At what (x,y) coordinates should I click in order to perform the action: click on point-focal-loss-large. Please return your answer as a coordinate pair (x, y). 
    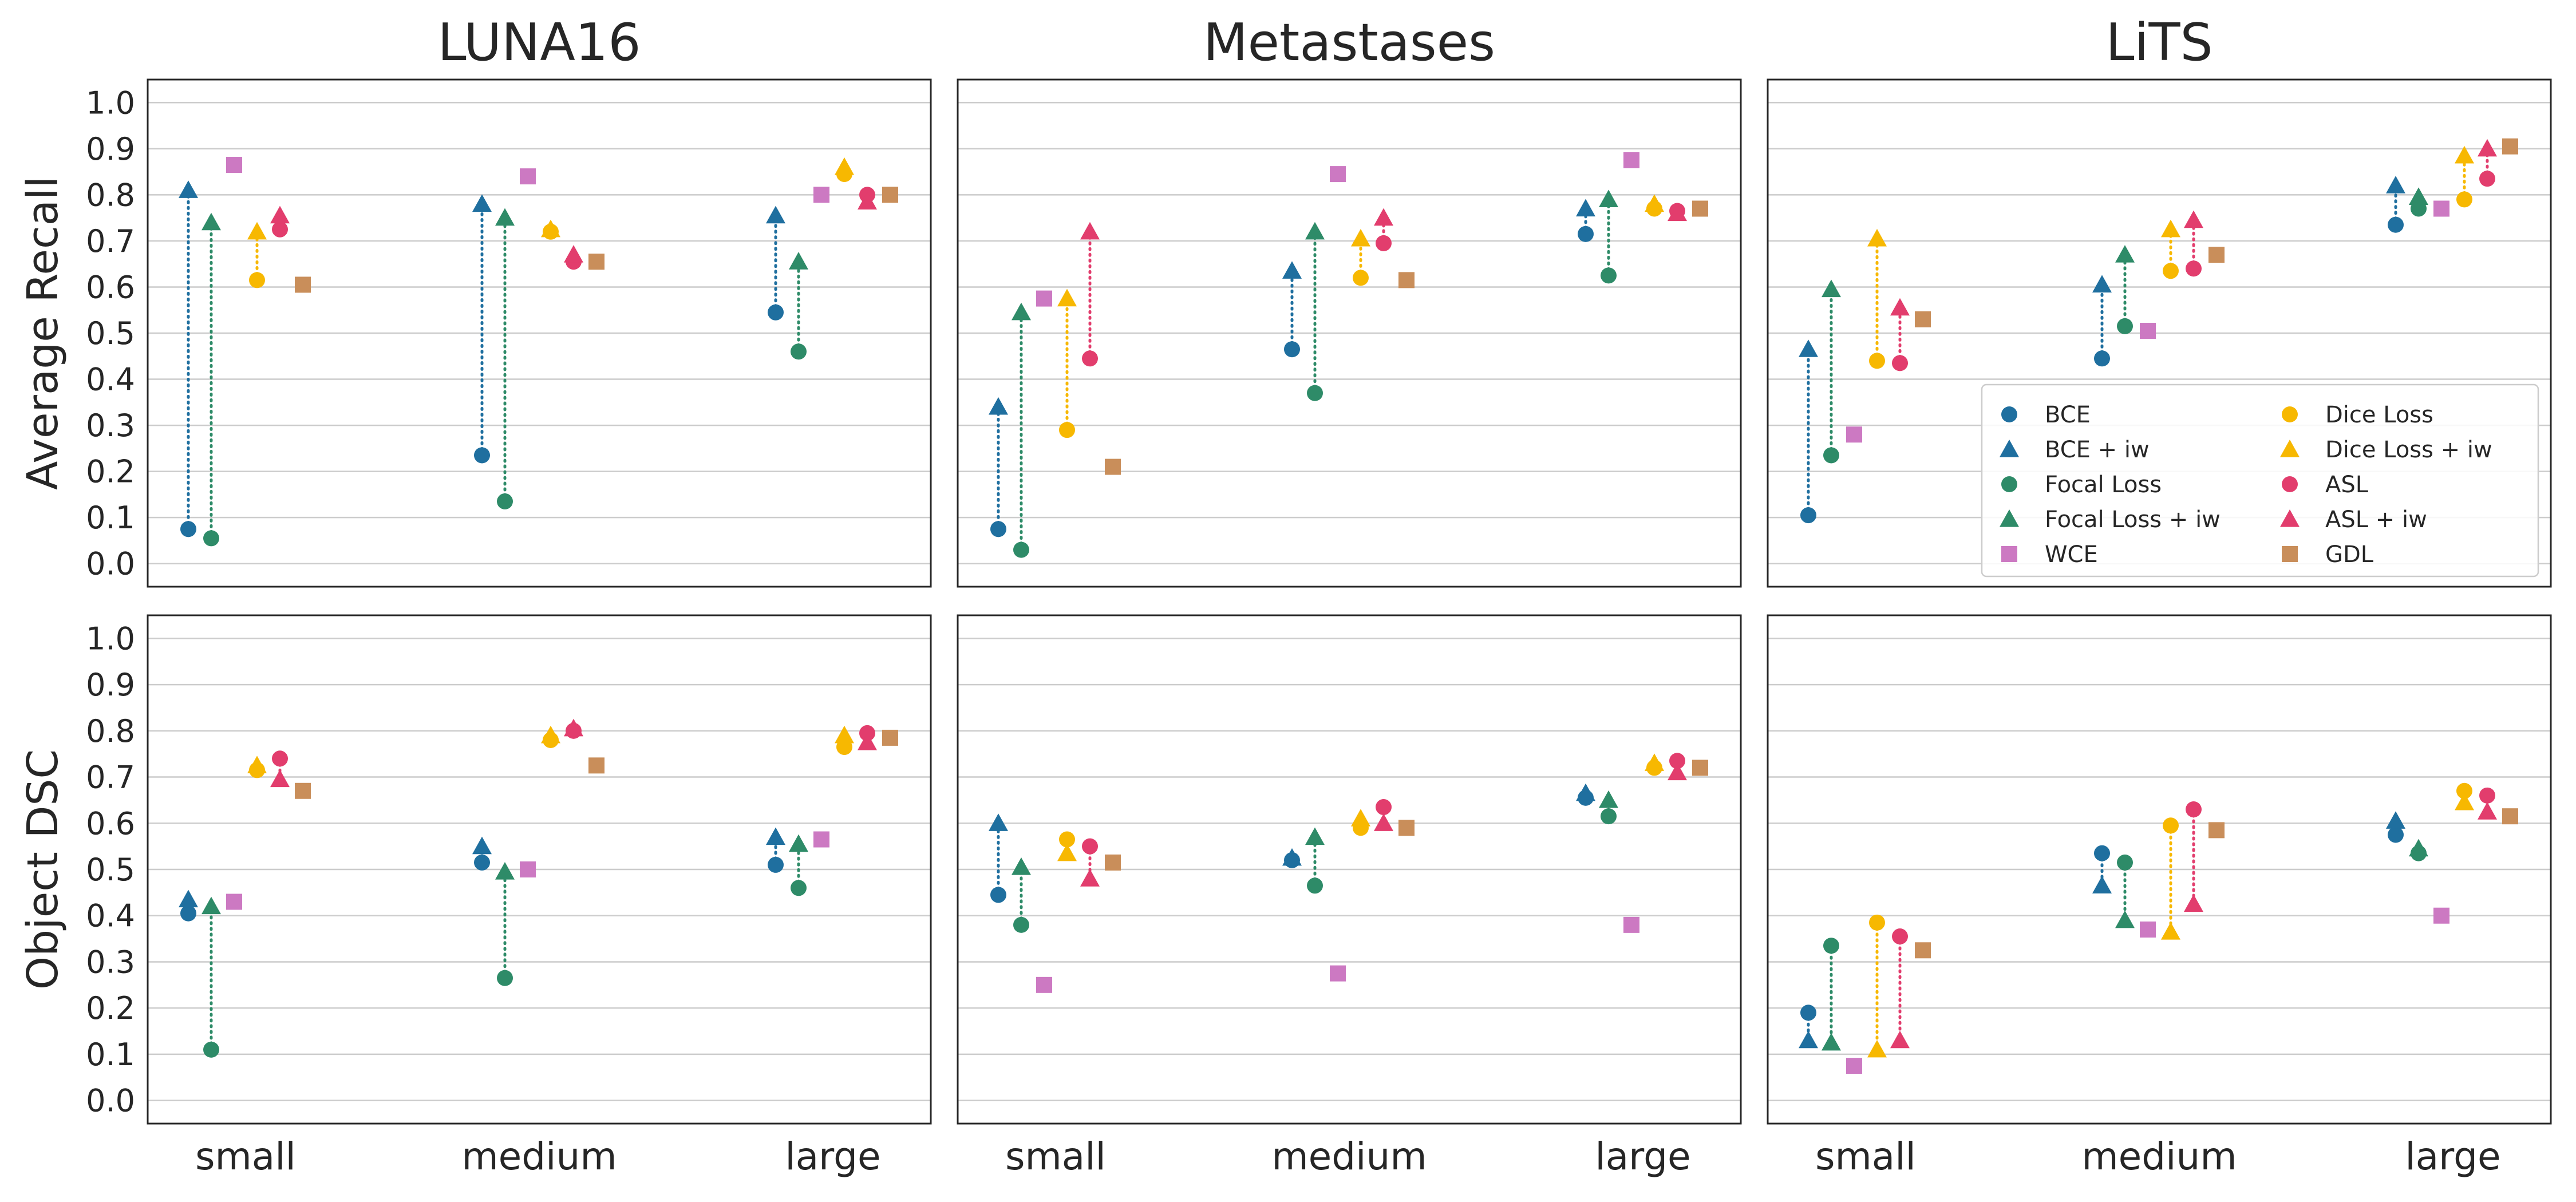
    Looking at the image, I should click on (1609, 276).